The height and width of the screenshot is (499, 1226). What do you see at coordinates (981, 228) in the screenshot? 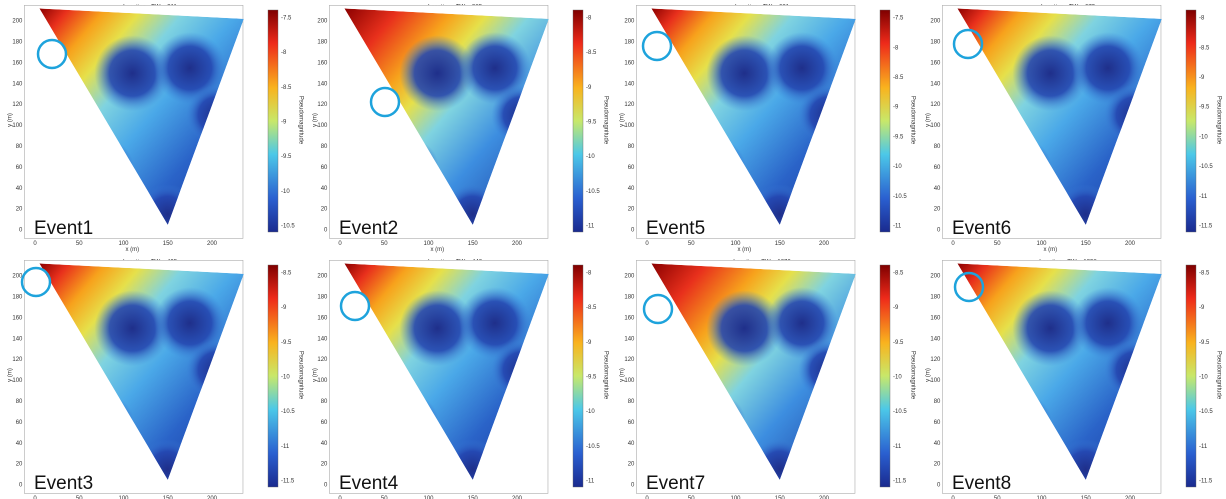
I see `event-label: Event6` at bounding box center [981, 228].